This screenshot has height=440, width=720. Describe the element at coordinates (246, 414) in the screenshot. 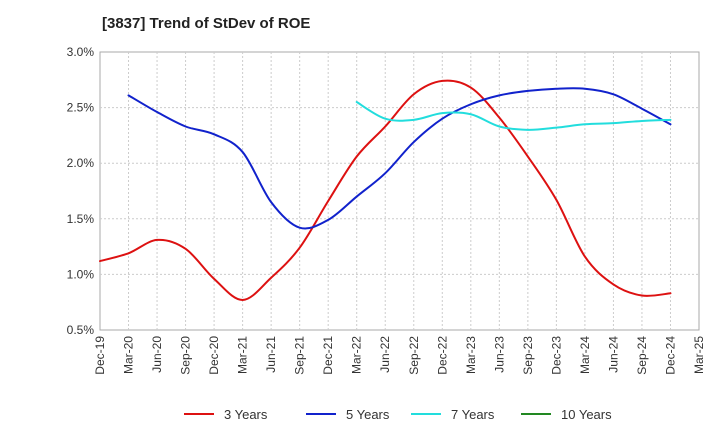

I see `legend-label-3-years: 3 Years` at that location.